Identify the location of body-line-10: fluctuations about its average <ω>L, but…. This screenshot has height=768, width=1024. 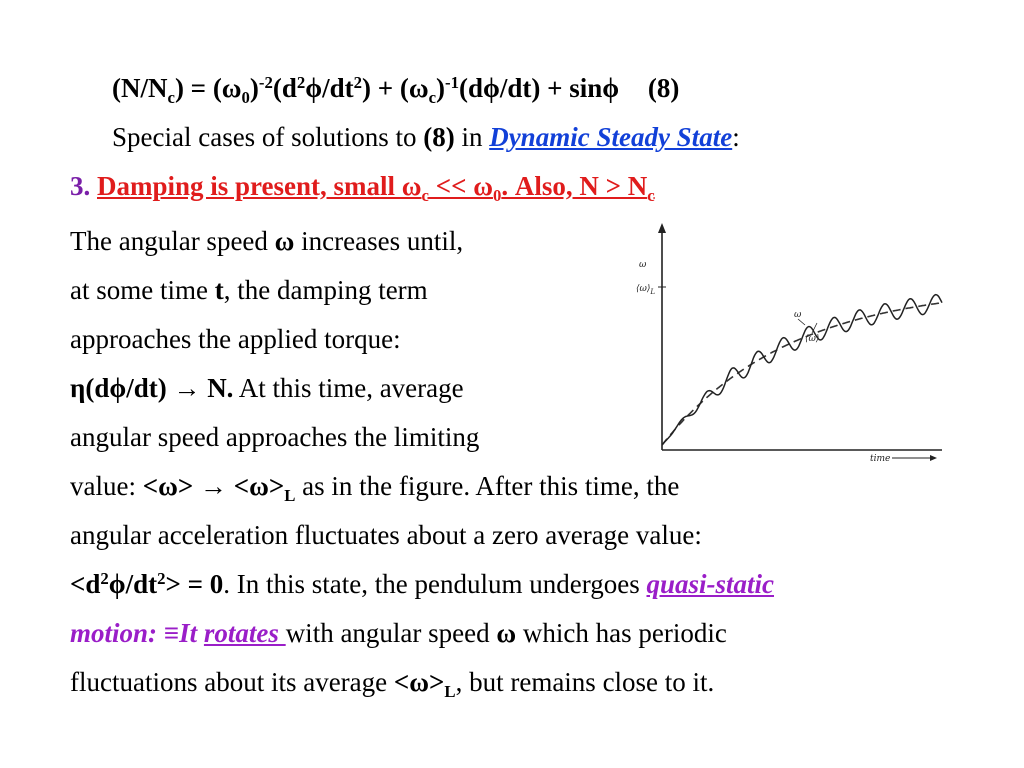
(392, 684).